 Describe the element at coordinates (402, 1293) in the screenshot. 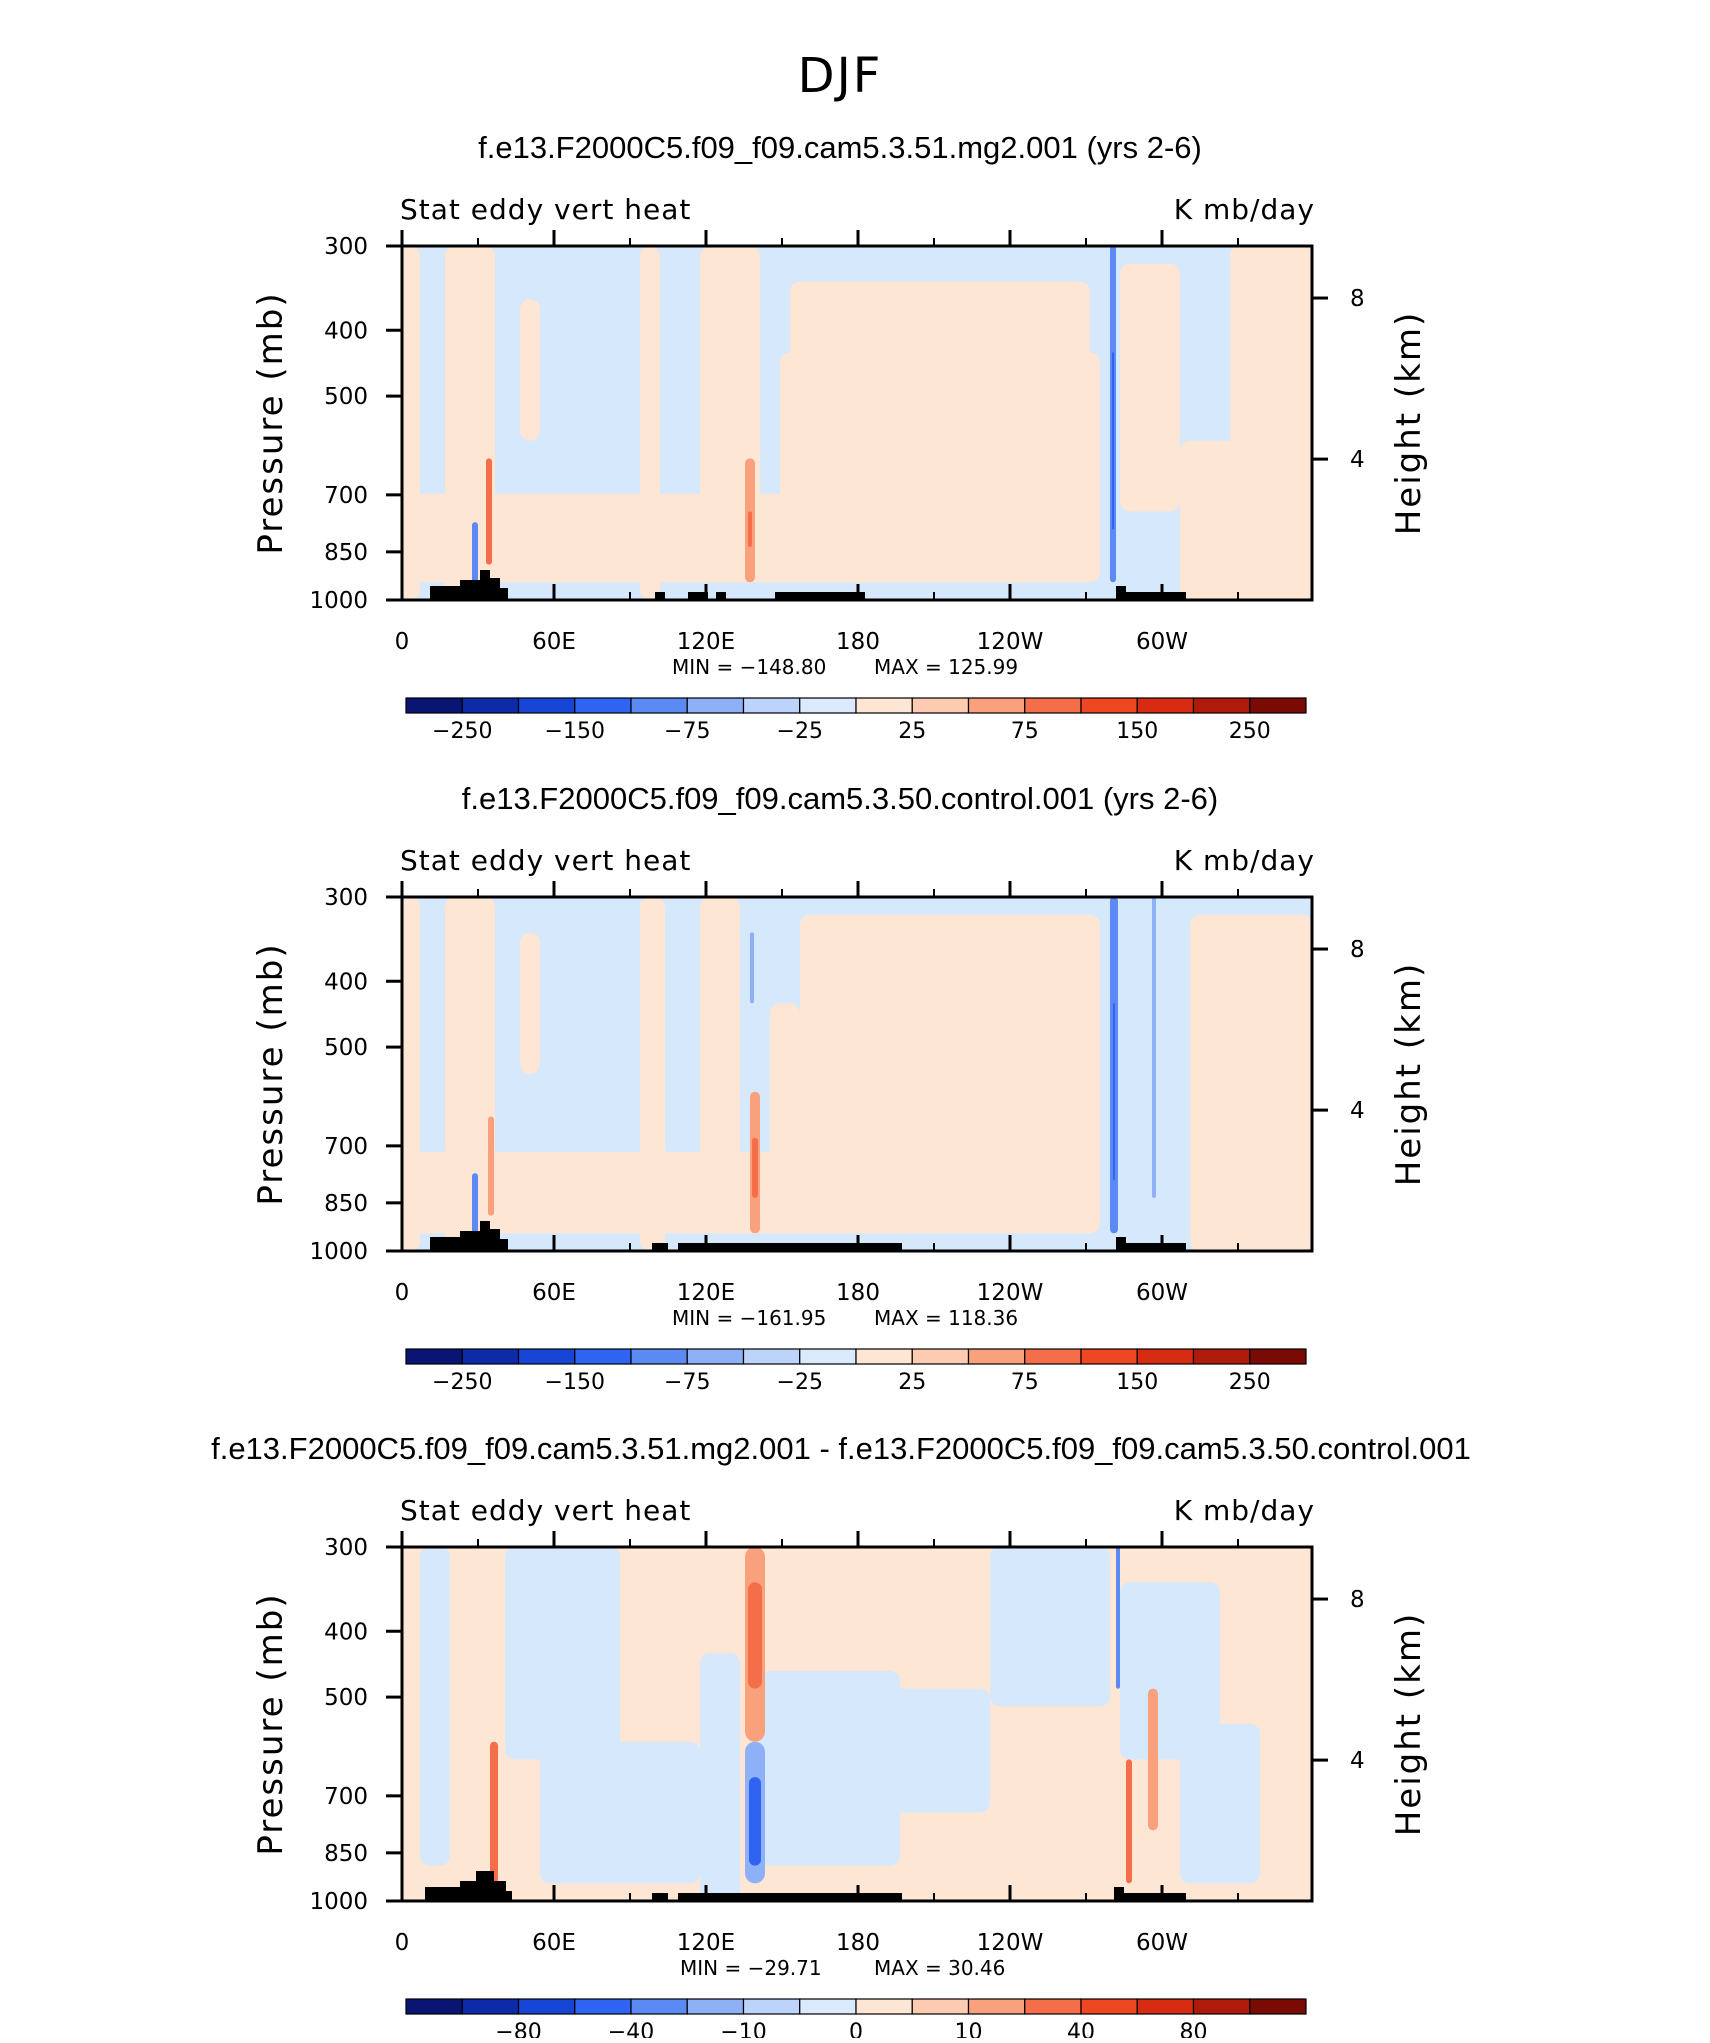

I see `x-tick-label: 0` at that location.